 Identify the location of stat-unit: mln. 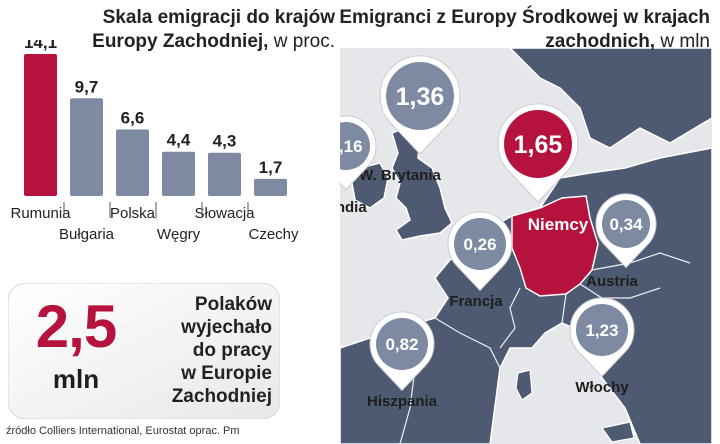
(76, 379).